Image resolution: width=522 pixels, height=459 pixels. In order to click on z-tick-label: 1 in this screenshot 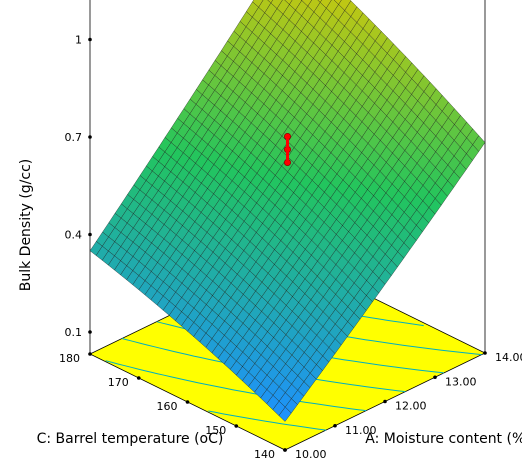, I will do `click(78, 40)`.